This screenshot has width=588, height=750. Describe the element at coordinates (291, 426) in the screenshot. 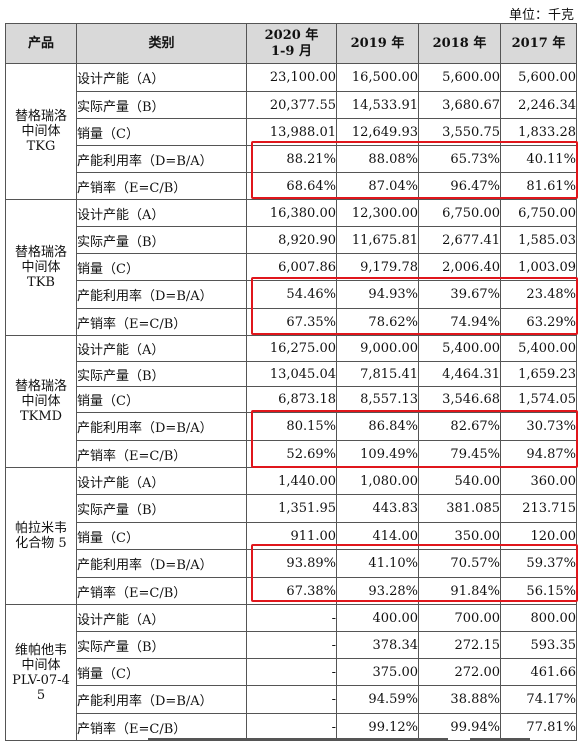

I see `value-cell: 80.15%` at that location.